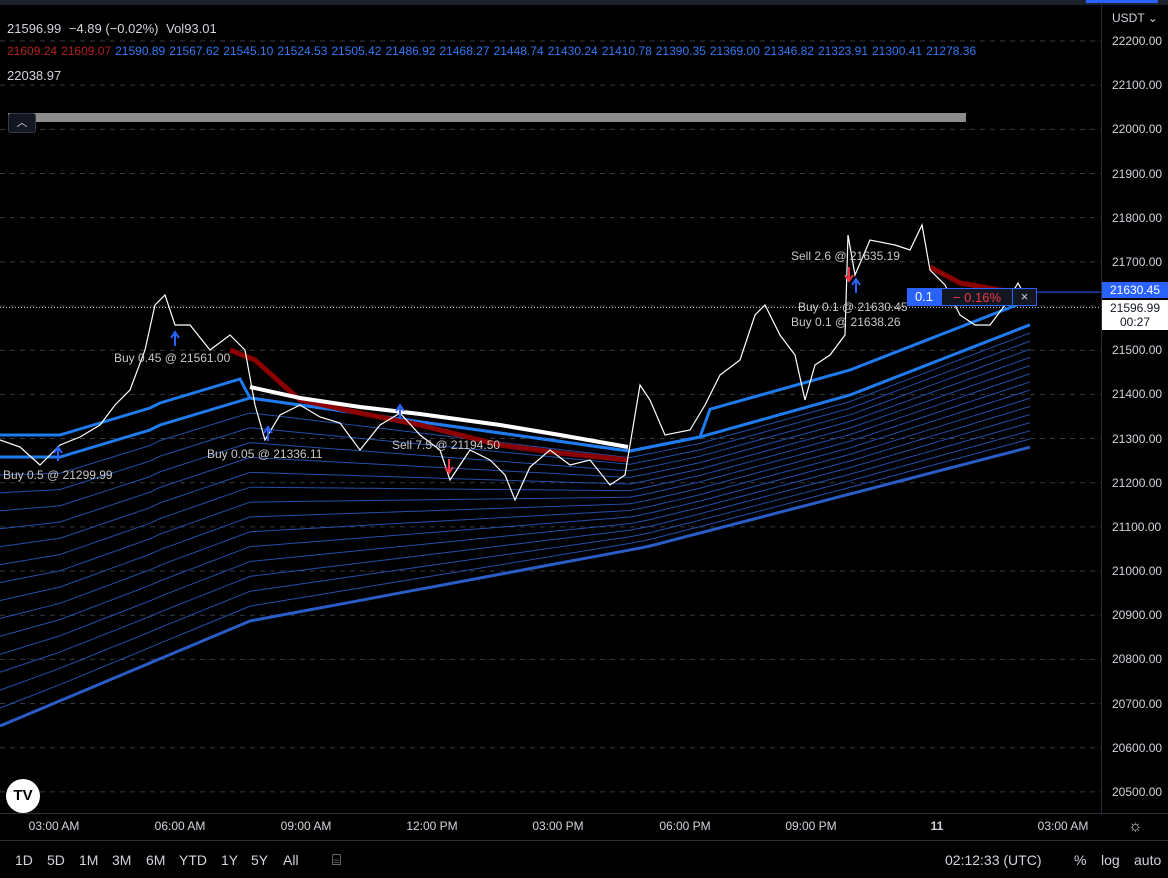 This screenshot has width=1168, height=878. What do you see at coordinates (175, 28) in the screenshot?
I see `legend-vol-label: Vol` at bounding box center [175, 28].